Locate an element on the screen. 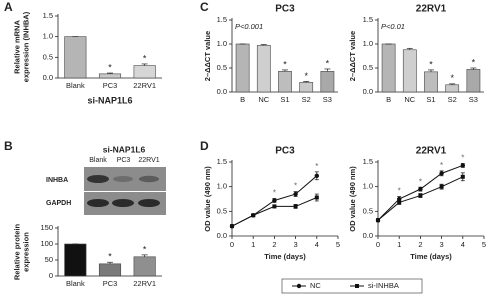 The height and width of the screenshot is (298, 500). y-tick-label: 150 is located at coordinates (46, 227).